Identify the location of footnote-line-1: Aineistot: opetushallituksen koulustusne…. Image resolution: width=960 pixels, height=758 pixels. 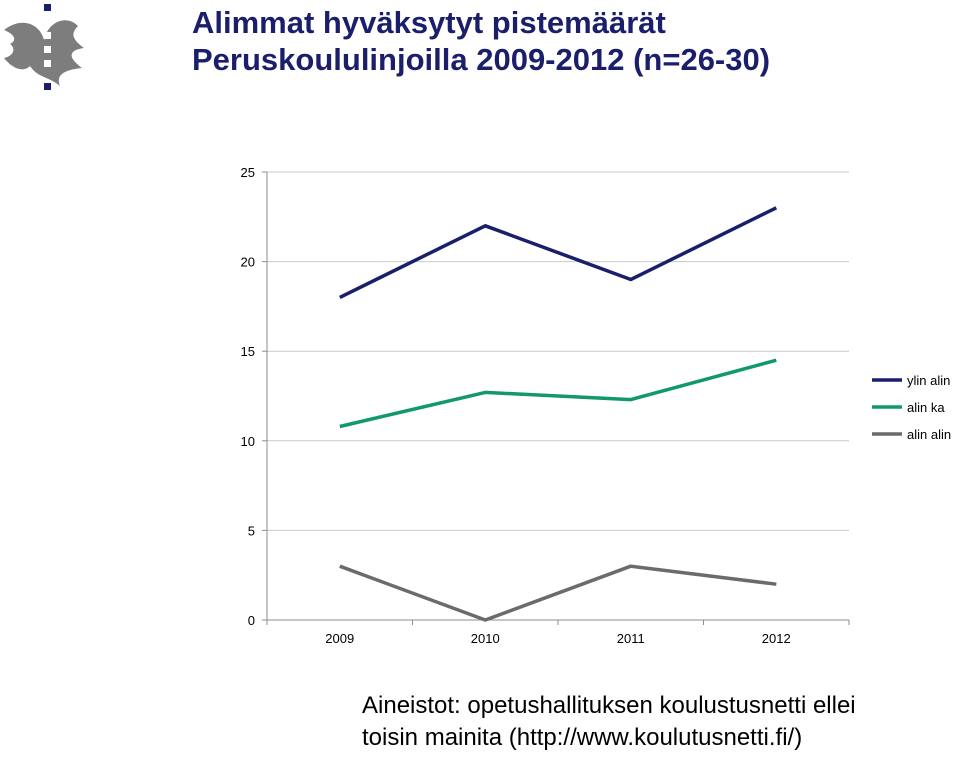
(609, 705).